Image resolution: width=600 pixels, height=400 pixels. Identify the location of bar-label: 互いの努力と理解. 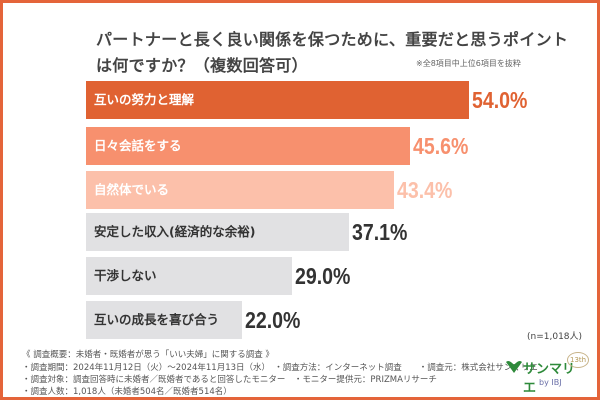
(144, 99).